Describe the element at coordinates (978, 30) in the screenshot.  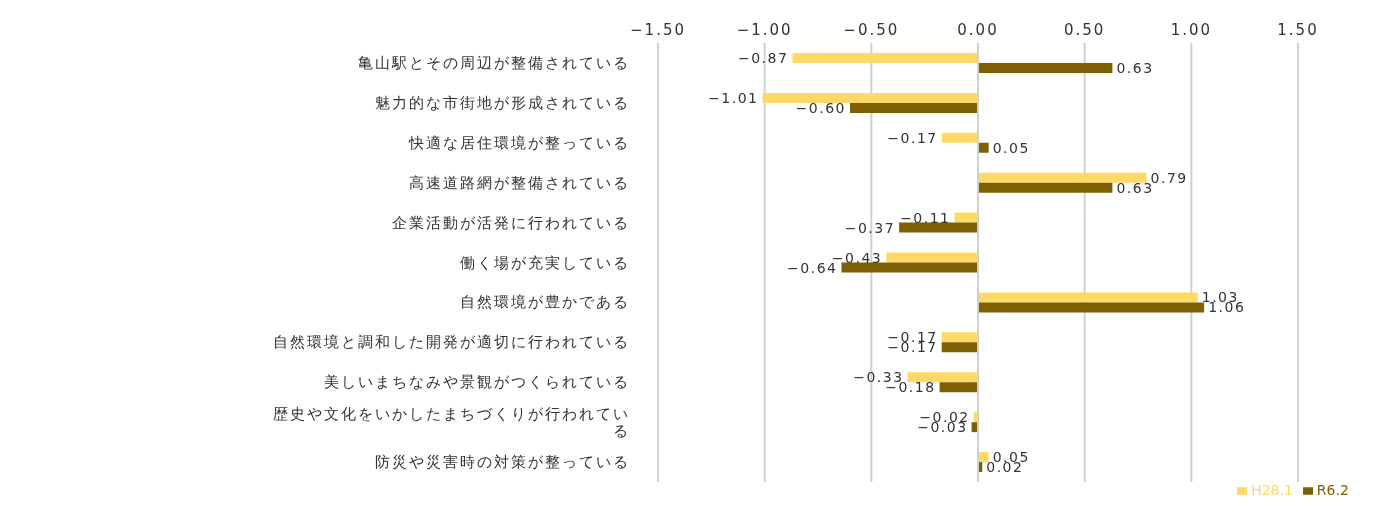
I see `x-tick-label: 0.00` at that location.